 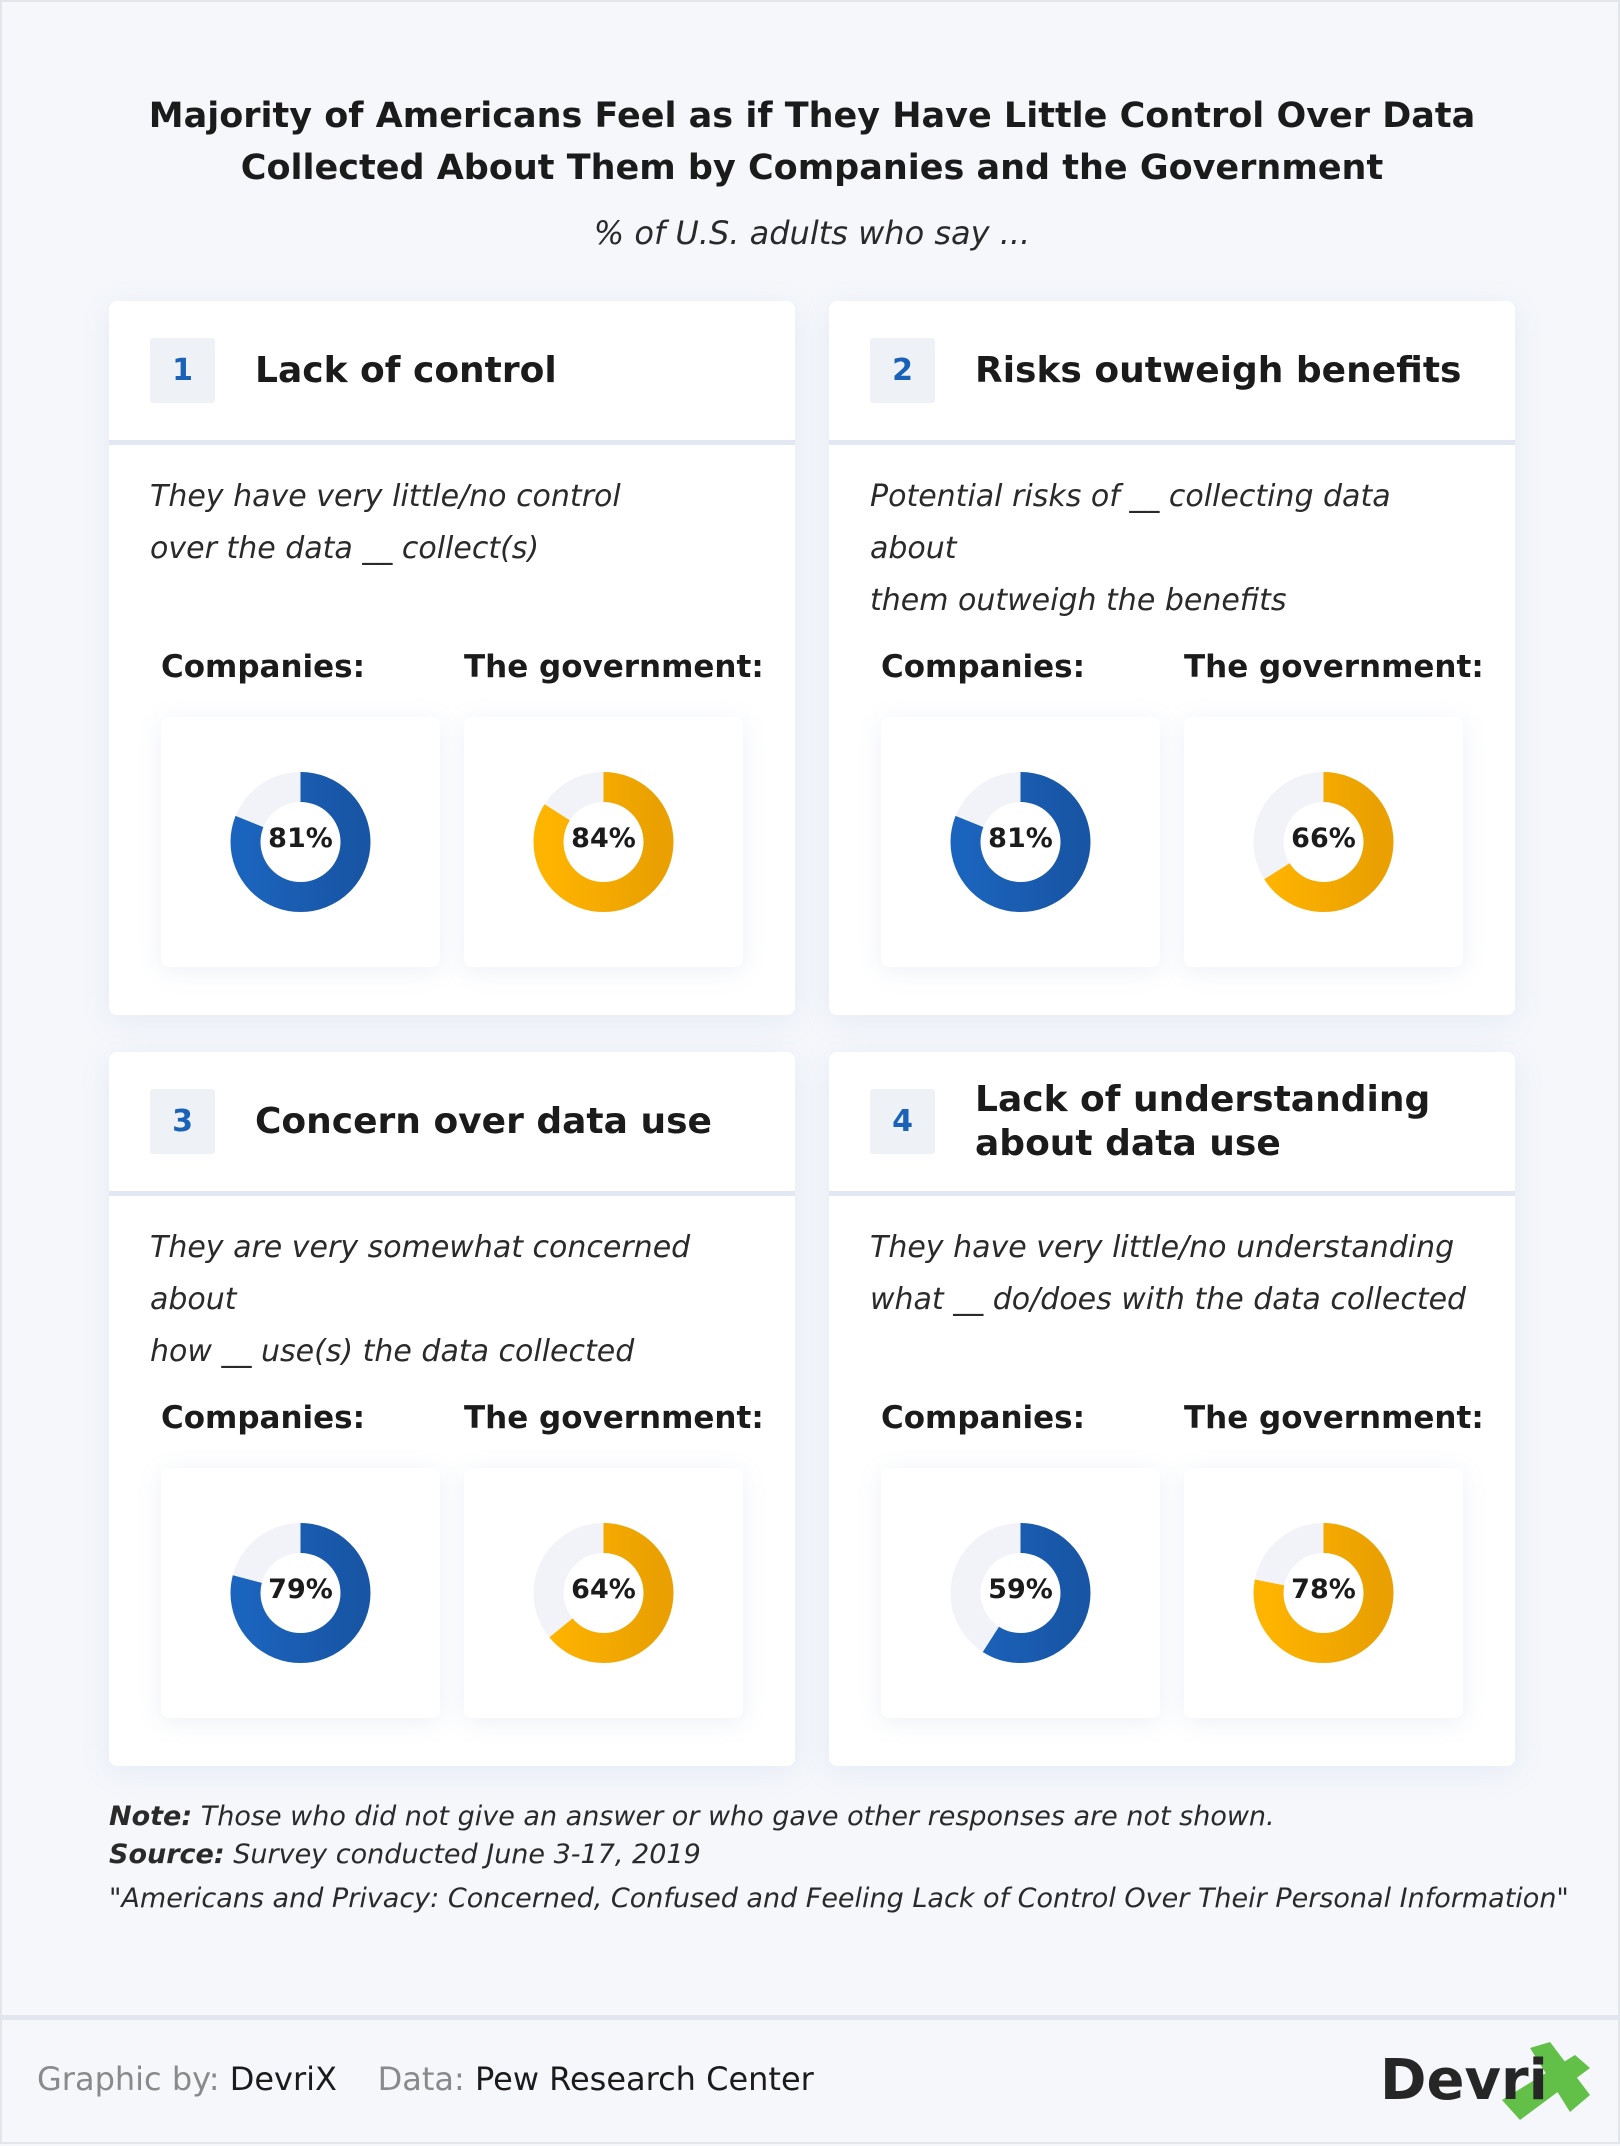 I want to click on panel-title: Concern over data use, so click(x=483, y=1122).